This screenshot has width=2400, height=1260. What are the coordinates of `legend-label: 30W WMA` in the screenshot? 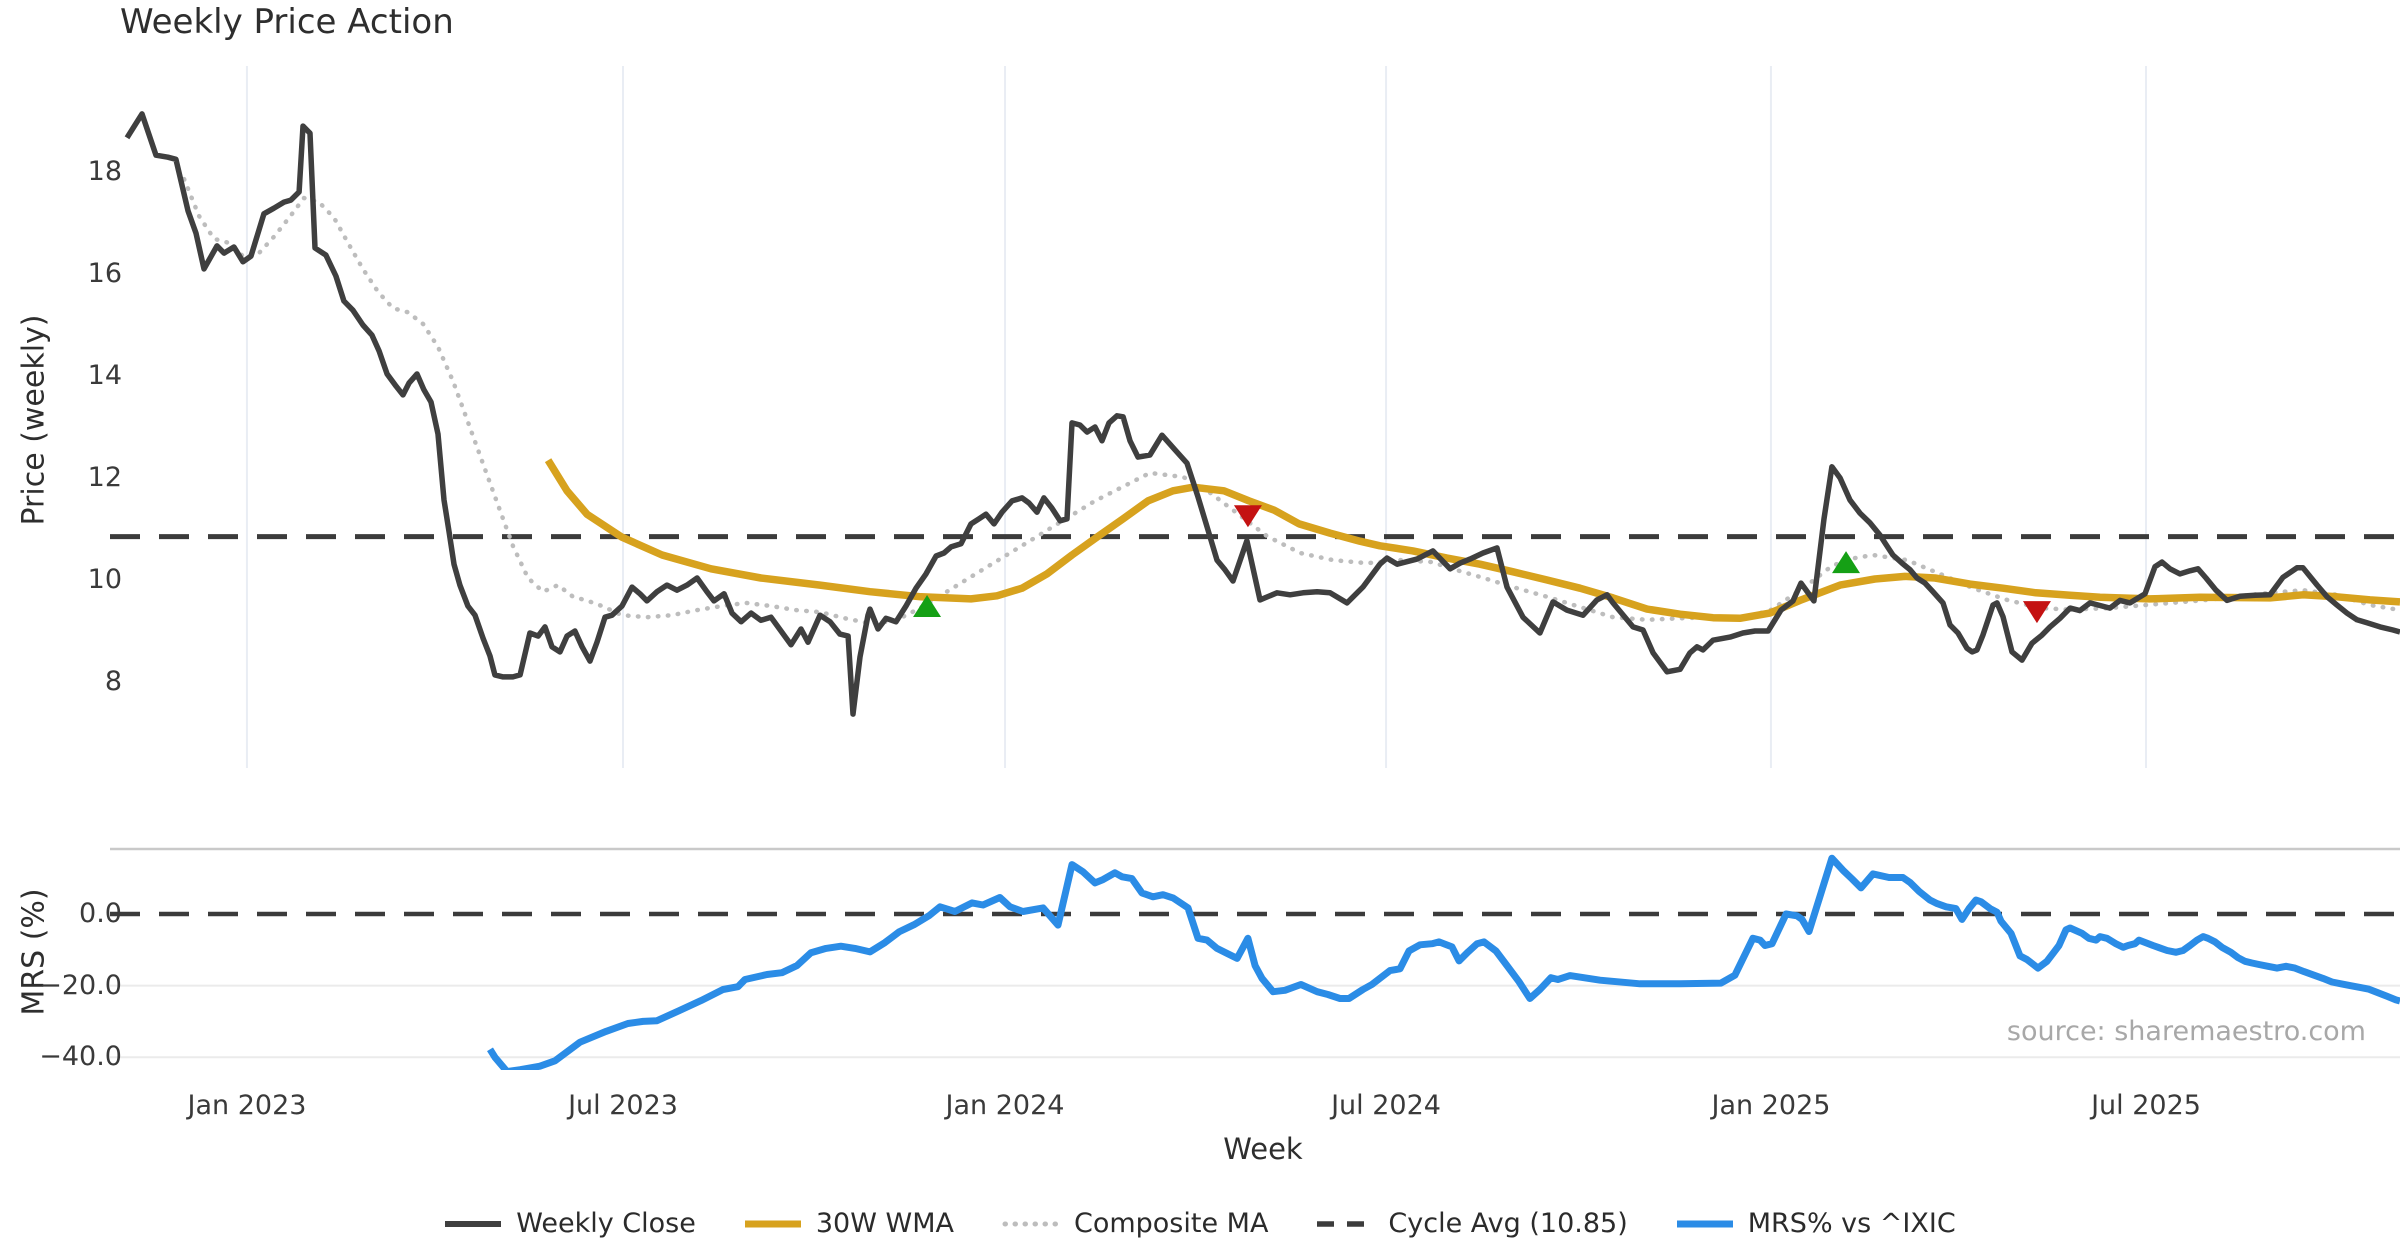 It's located at (884, 1223).